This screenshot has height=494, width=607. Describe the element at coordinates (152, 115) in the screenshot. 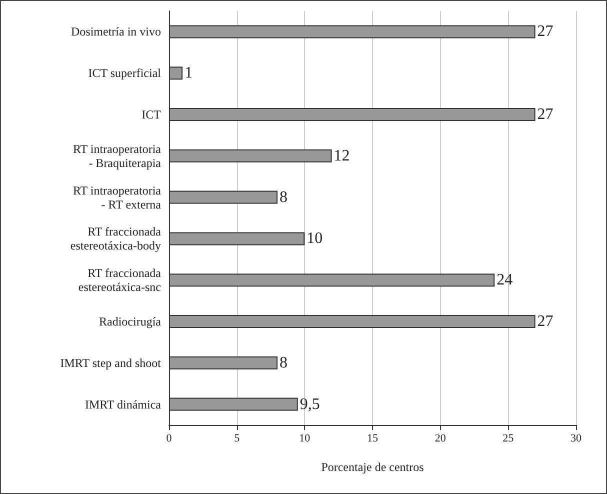

I see `y-tick-label: ICT` at that location.